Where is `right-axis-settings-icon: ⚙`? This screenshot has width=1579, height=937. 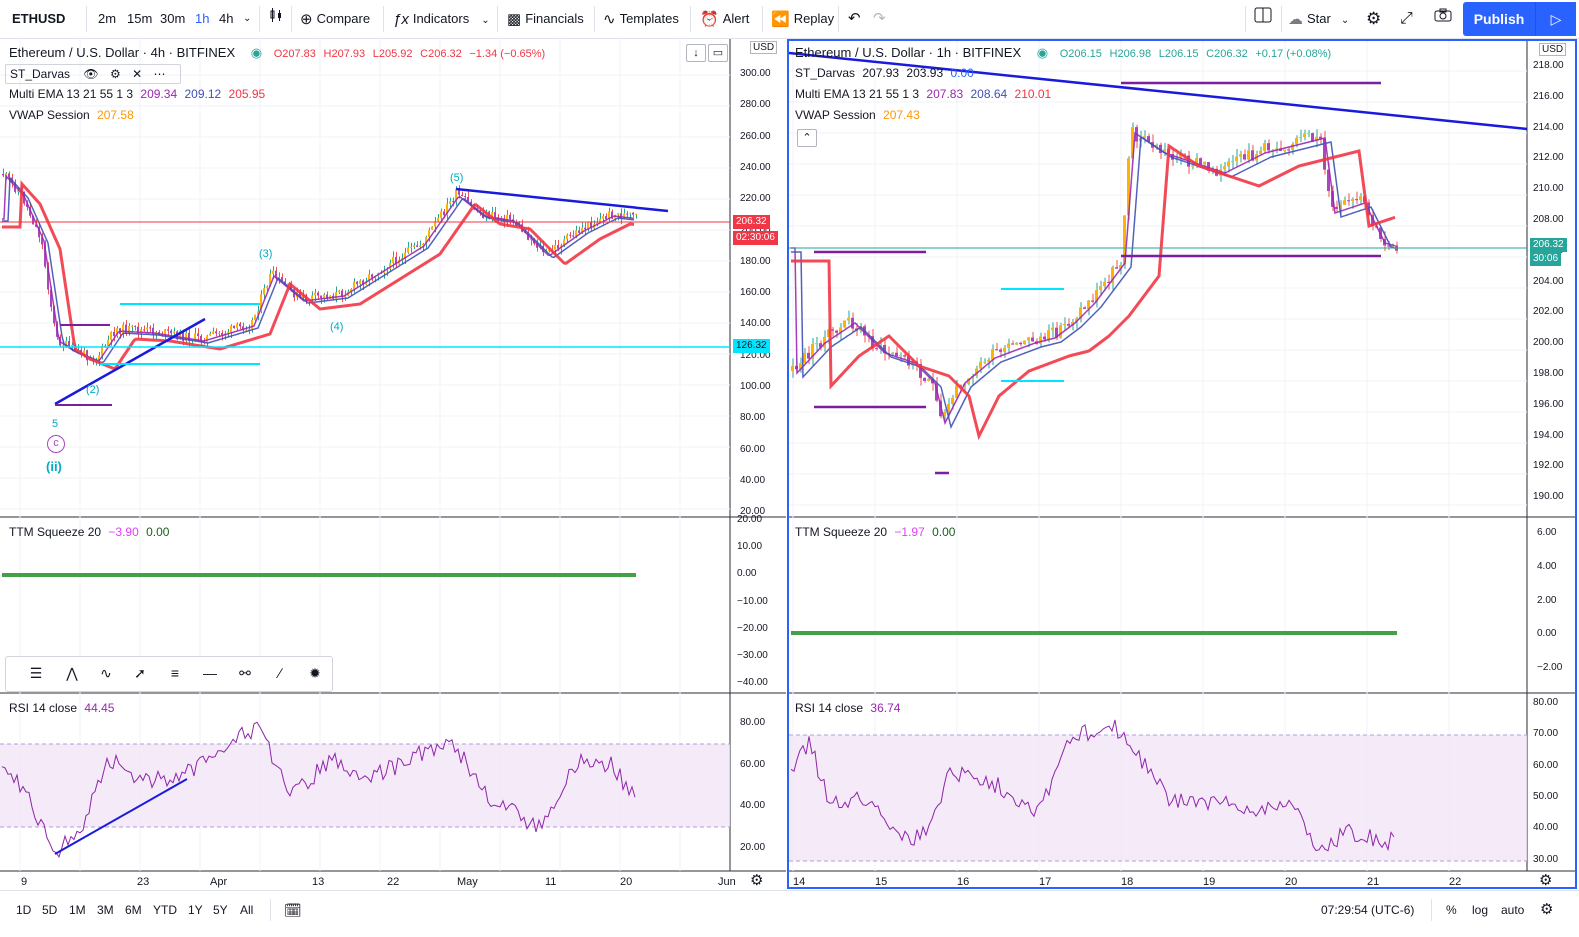 right-axis-settings-icon: ⚙ is located at coordinates (1546, 880).